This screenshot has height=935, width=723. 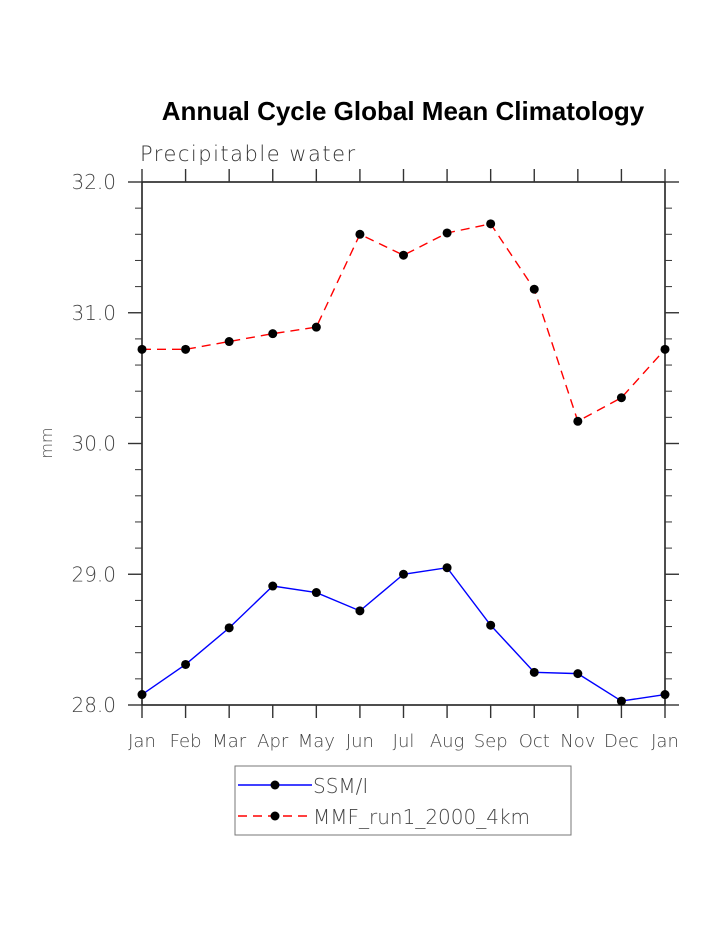 I want to click on legend: SSM/I MMF_run1_2000_4km, so click(x=403, y=800).